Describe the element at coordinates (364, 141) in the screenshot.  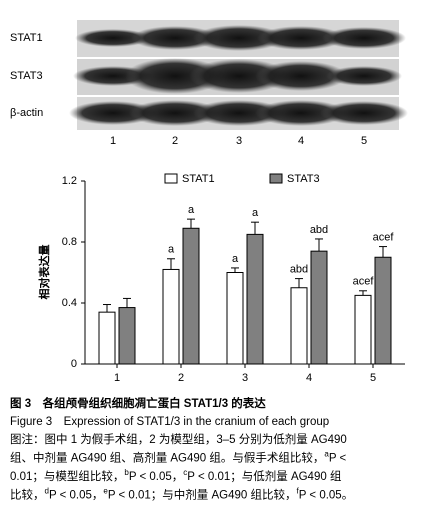
I see `lane-label: 5` at that location.